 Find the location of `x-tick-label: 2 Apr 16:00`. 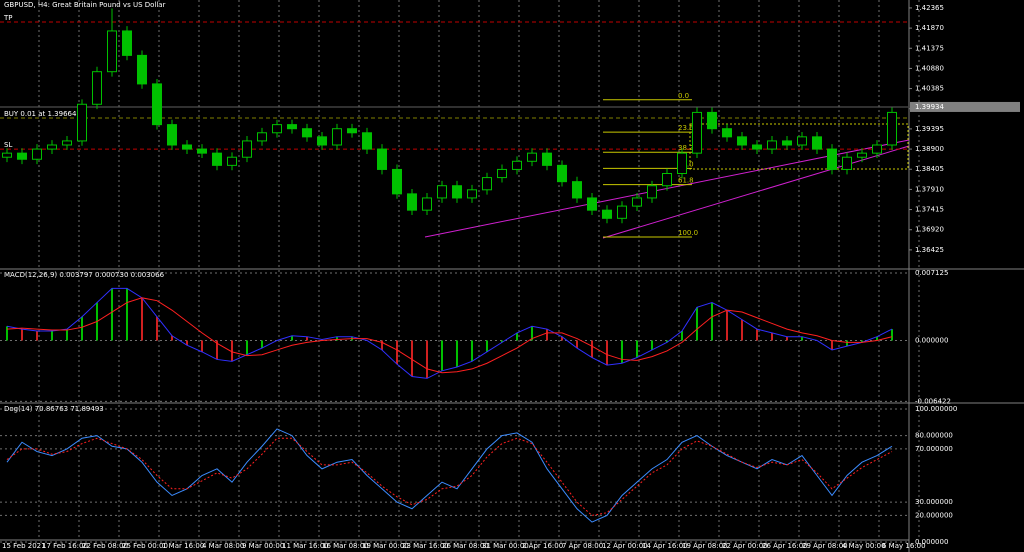

x-tick-label: 2 Apr 16:00 is located at coordinates (542, 546).